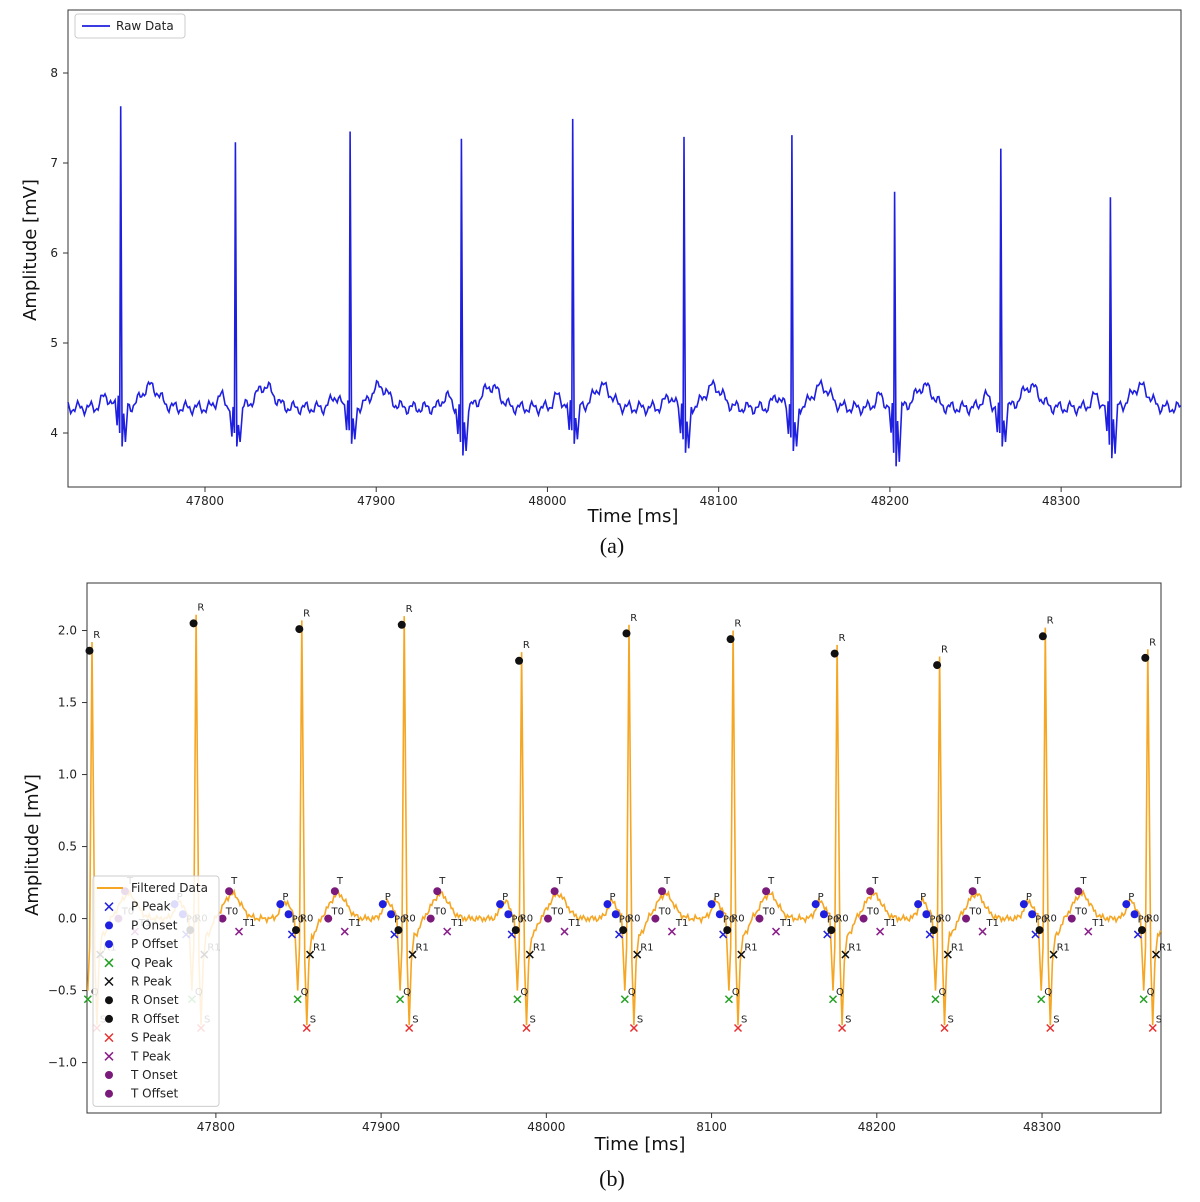 This screenshot has height=1202, width=1200. Describe the element at coordinates (633, 516) in the screenshot. I see `panel-a-x-axis-label: Time [ms]` at that location.